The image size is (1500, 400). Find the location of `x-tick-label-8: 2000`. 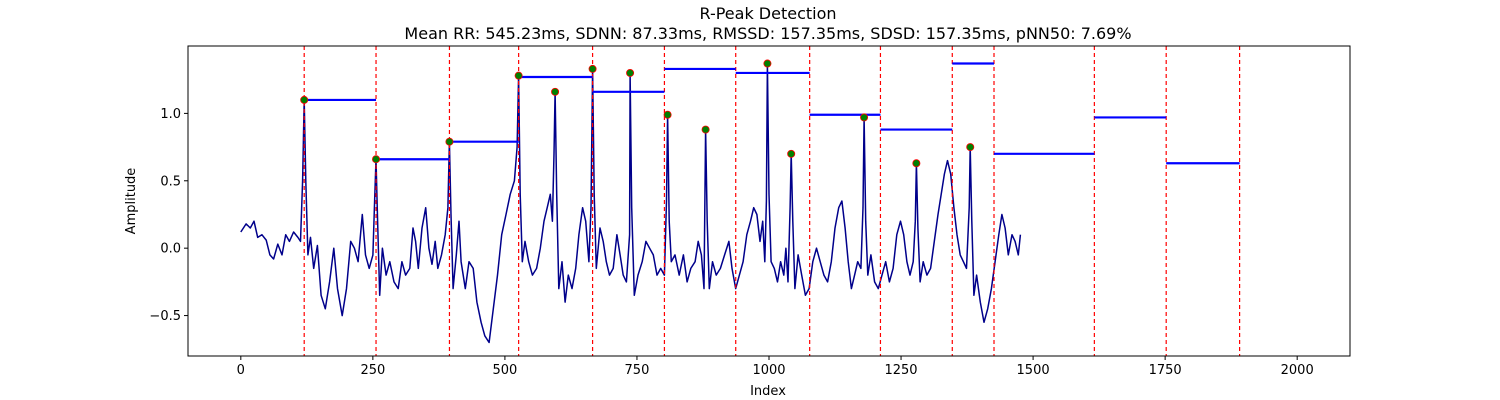

x-tick-label-8: 2000 is located at coordinates (1297, 370).